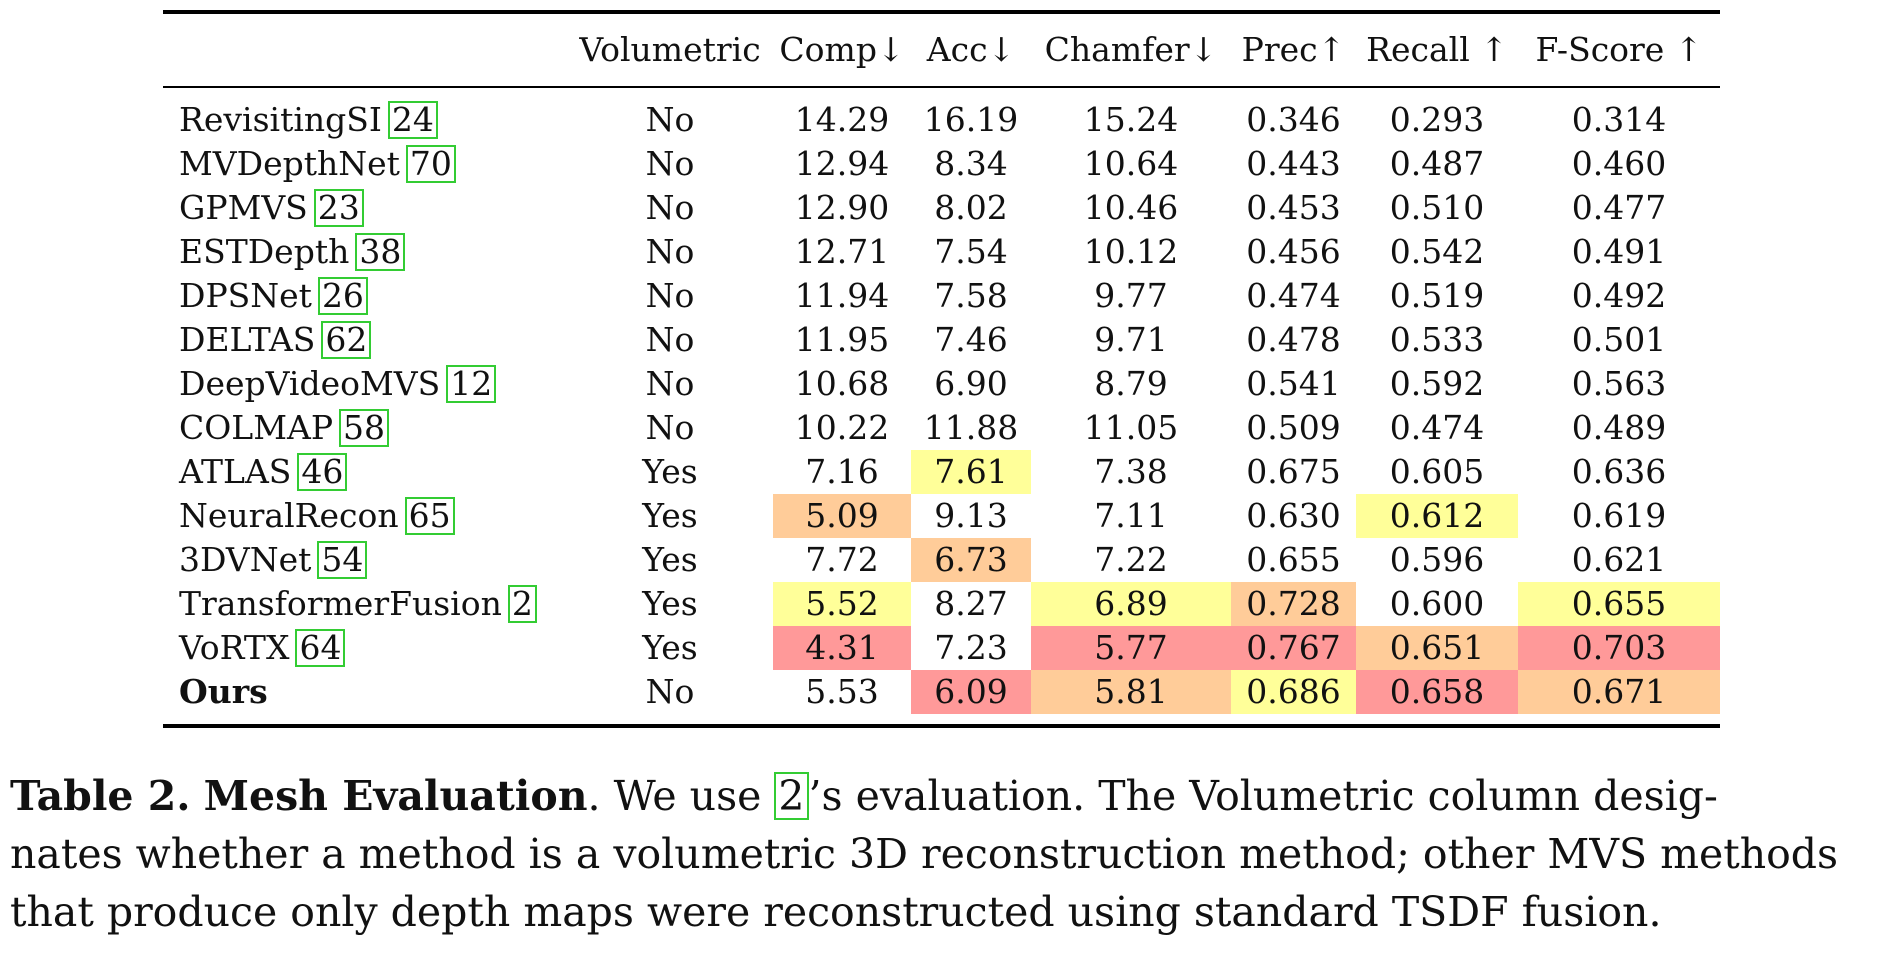 The height and width of the screenshot is (967, 1883). I want to click on method-cell: TransformerFusion 2, so click(365, 604).